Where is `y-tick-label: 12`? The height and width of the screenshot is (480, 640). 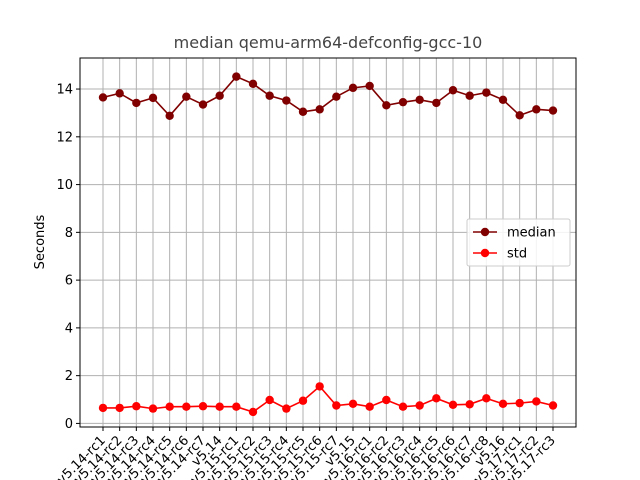 y-tick-label: 12 is located at coordinates (64, 137).